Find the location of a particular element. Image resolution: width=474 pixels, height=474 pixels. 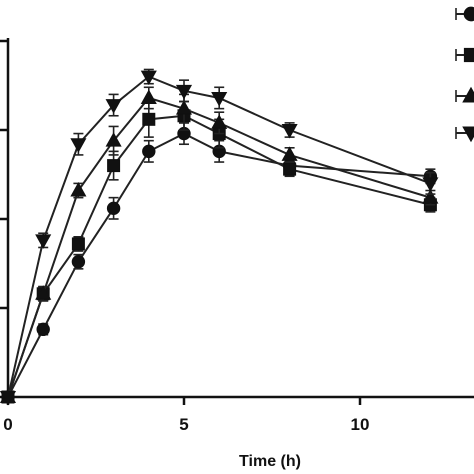

x-axis-title: Time (h) is located at coordinates (270, 461).